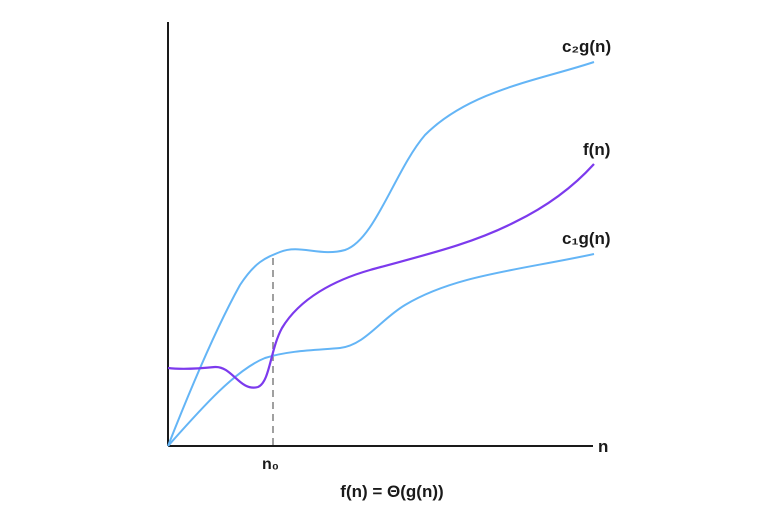 This screenshot has height=527, width=783. I want to click on caption: f(n) = Θ(g(n)), so click(391, 491).